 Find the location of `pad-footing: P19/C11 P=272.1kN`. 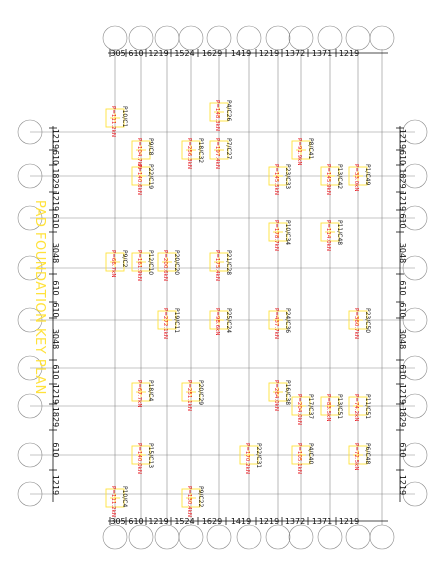

pad-footing: P19/C11 P=272.1kN is located at coordinates (168, 323).